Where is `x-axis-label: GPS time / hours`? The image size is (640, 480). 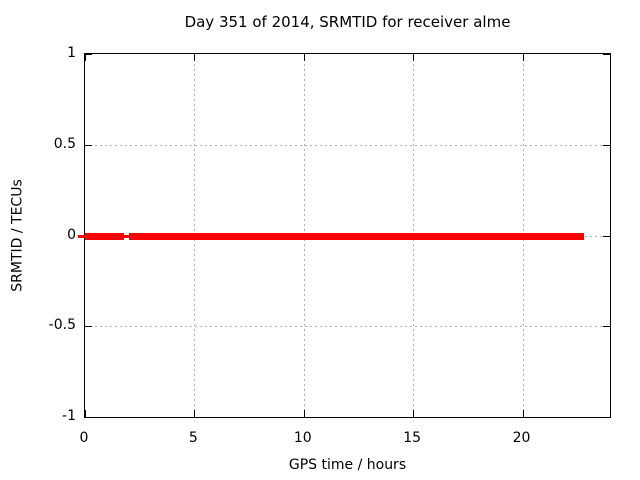
x-axis-label: GPS time / hours is located at coordinates (347, 465).